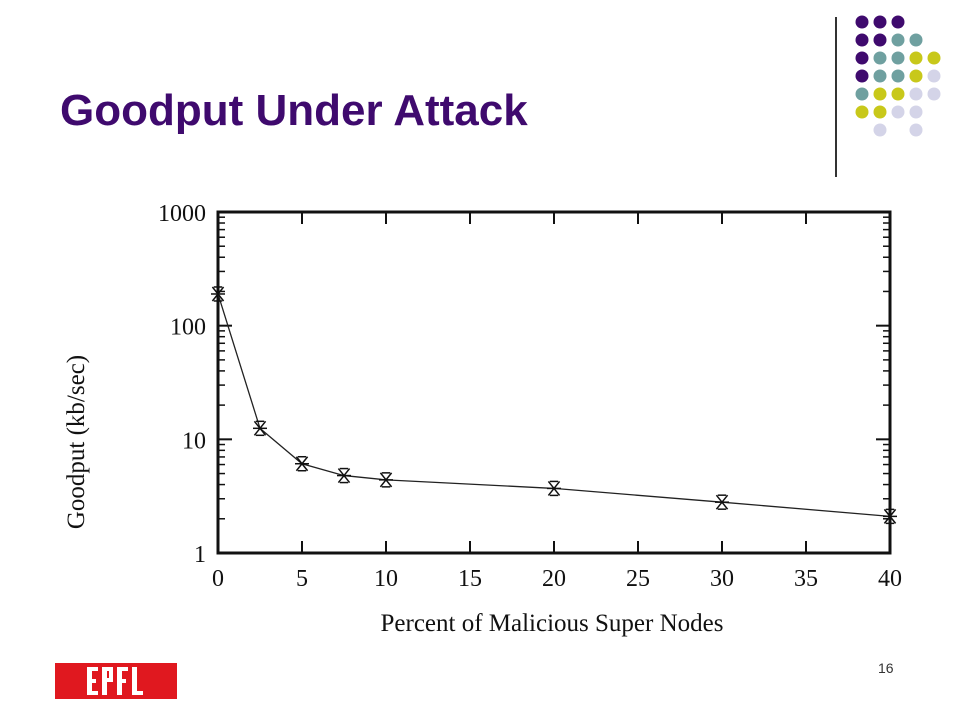 This screenshot has height=720, width=960. Describe the element at coordinates (182, 214) in the screenshot. I see `y-tick-label: 1000` at that location.